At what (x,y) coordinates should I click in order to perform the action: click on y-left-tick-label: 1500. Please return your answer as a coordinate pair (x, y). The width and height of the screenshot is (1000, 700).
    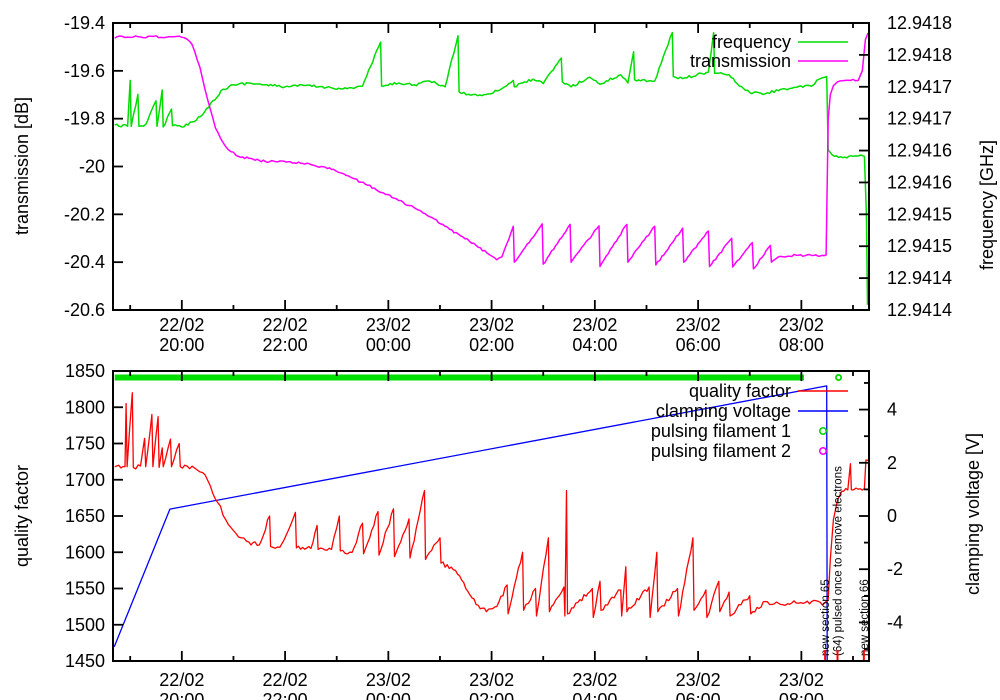
    Looking at the image, I should click on (85, 625).